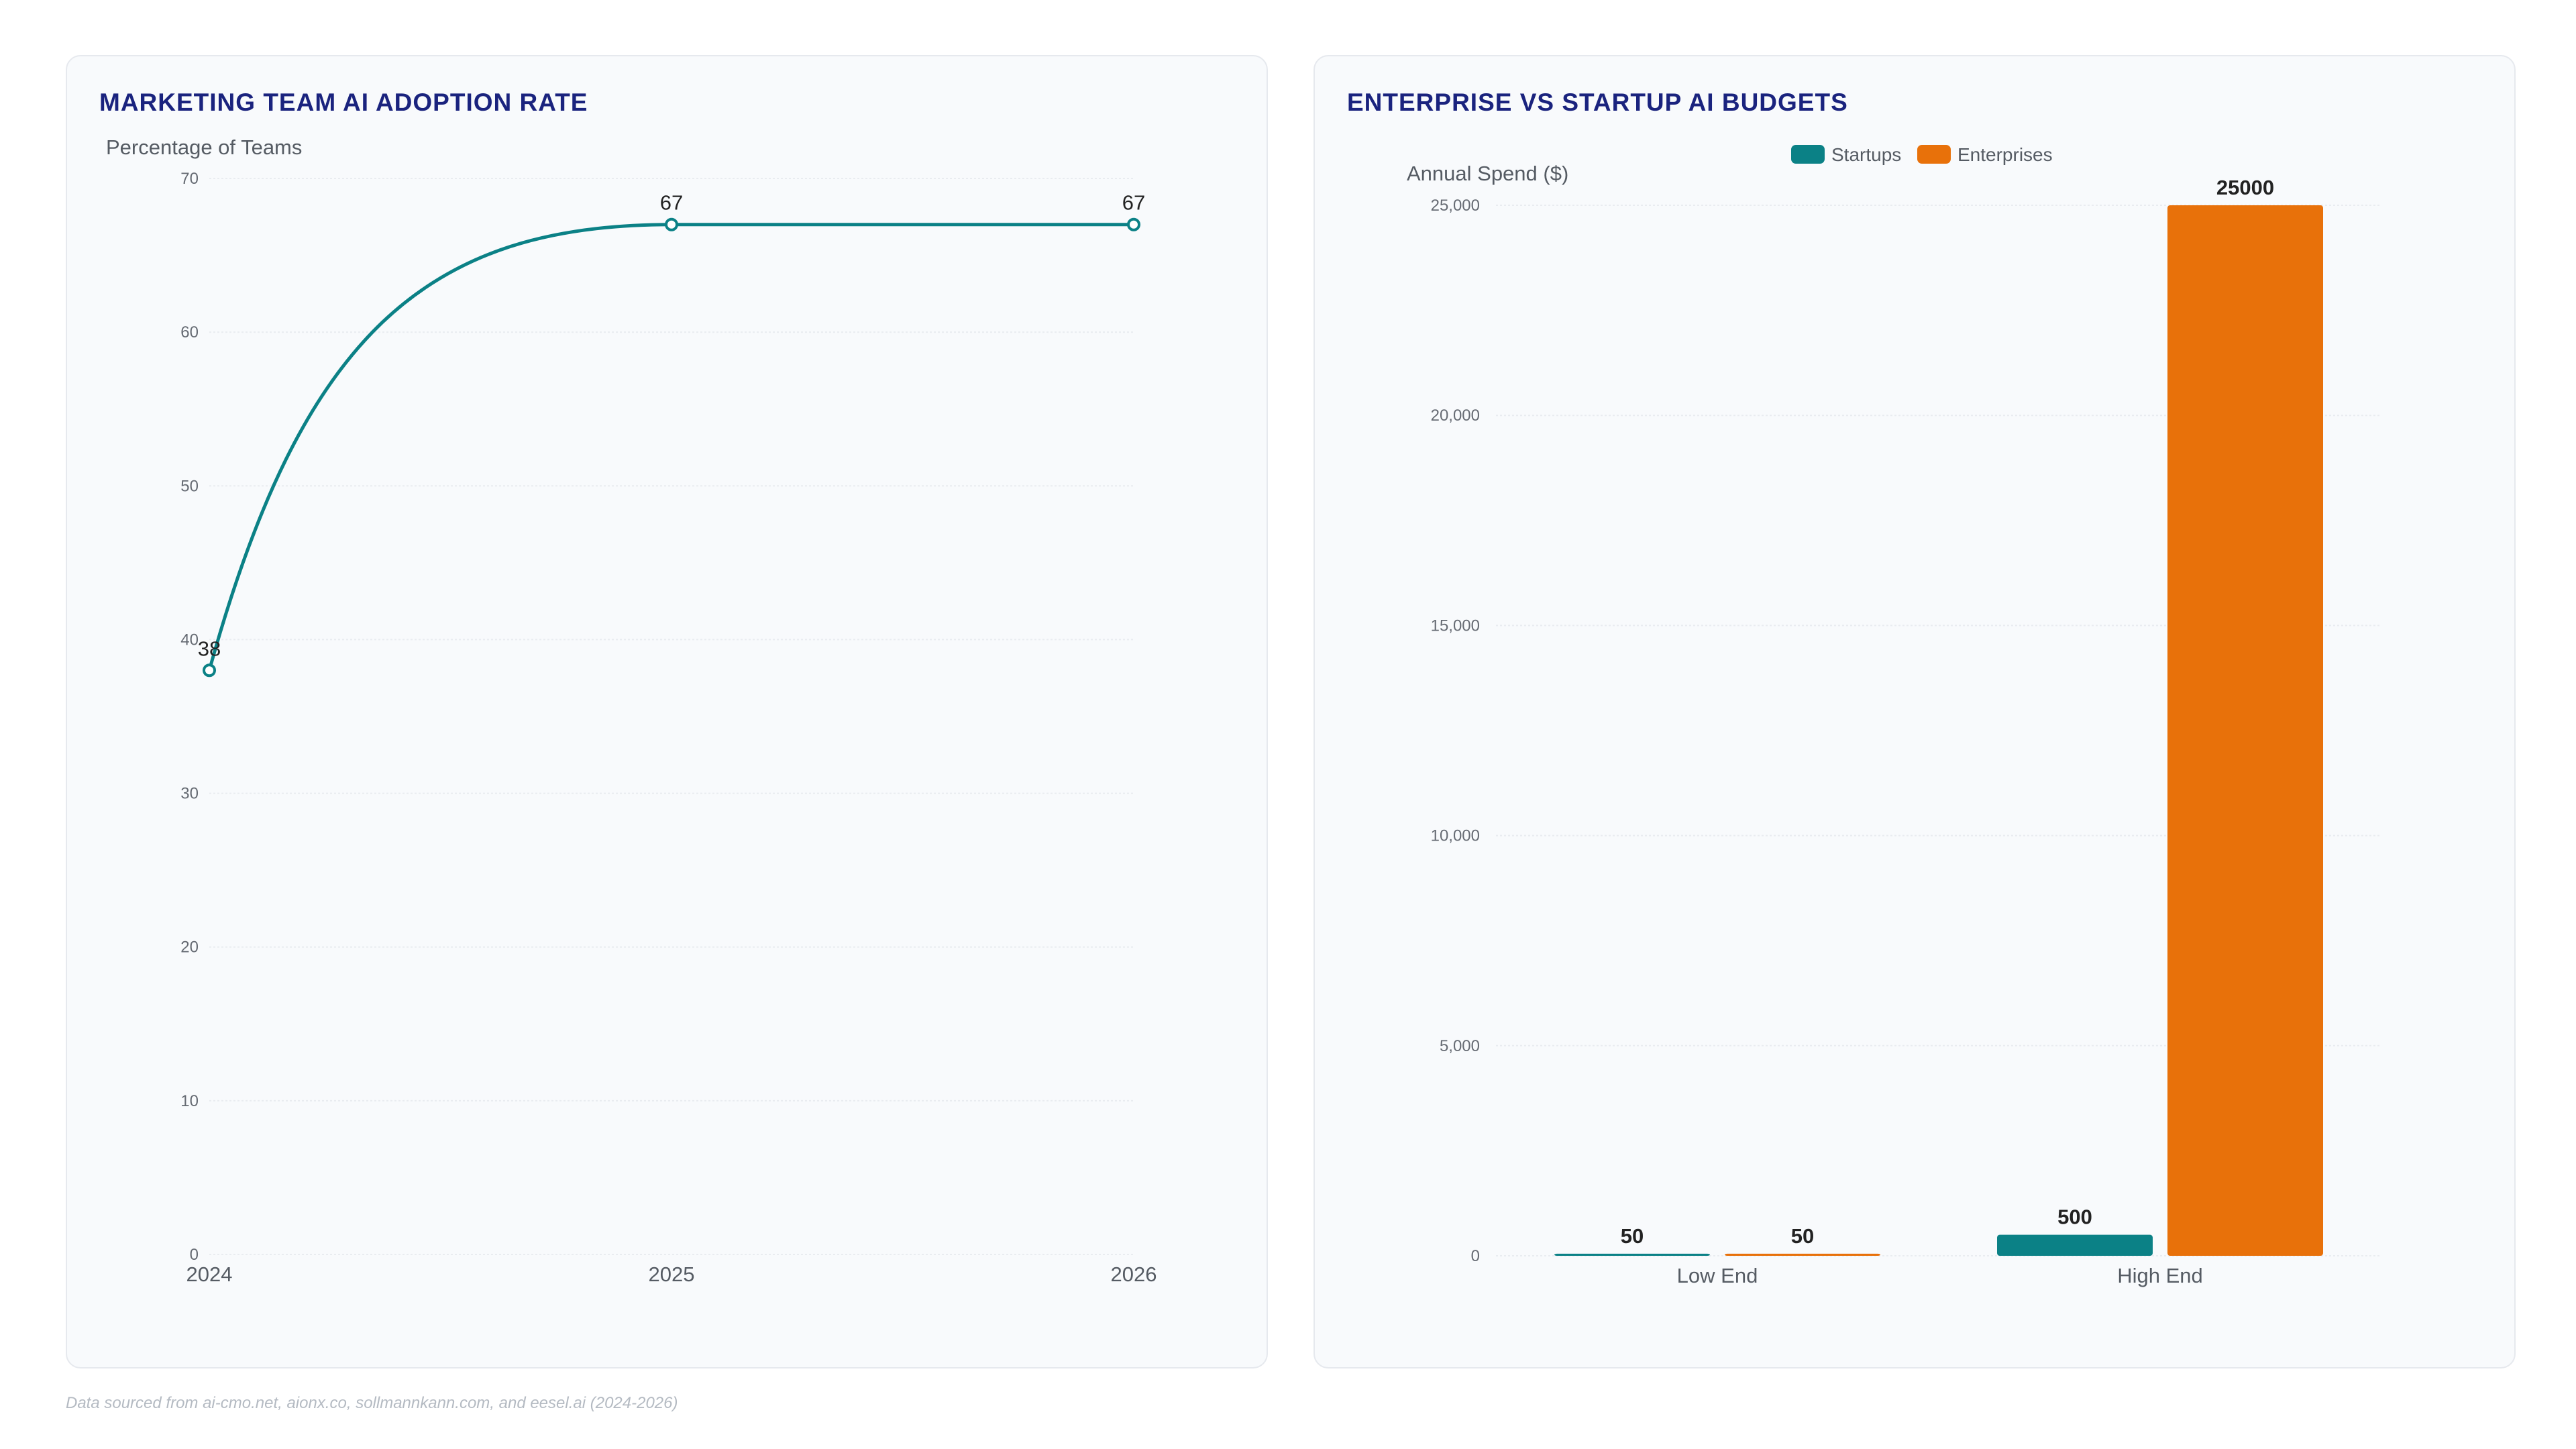  What do you see at coordinates (189, 947) in the screenshot?
I see `adoption-y-tick-label: 20` at bounding box center [189, 947].